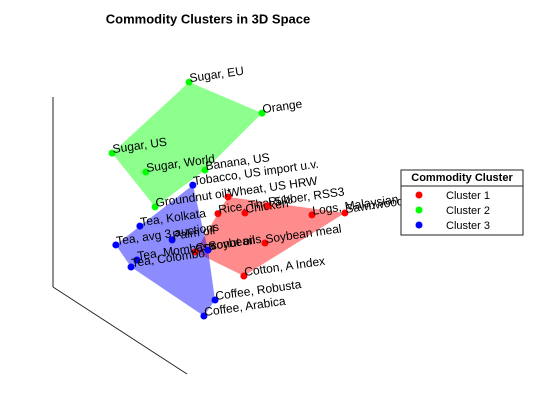  I want to click on legend-label: Cluster 2, so click(468, 211).